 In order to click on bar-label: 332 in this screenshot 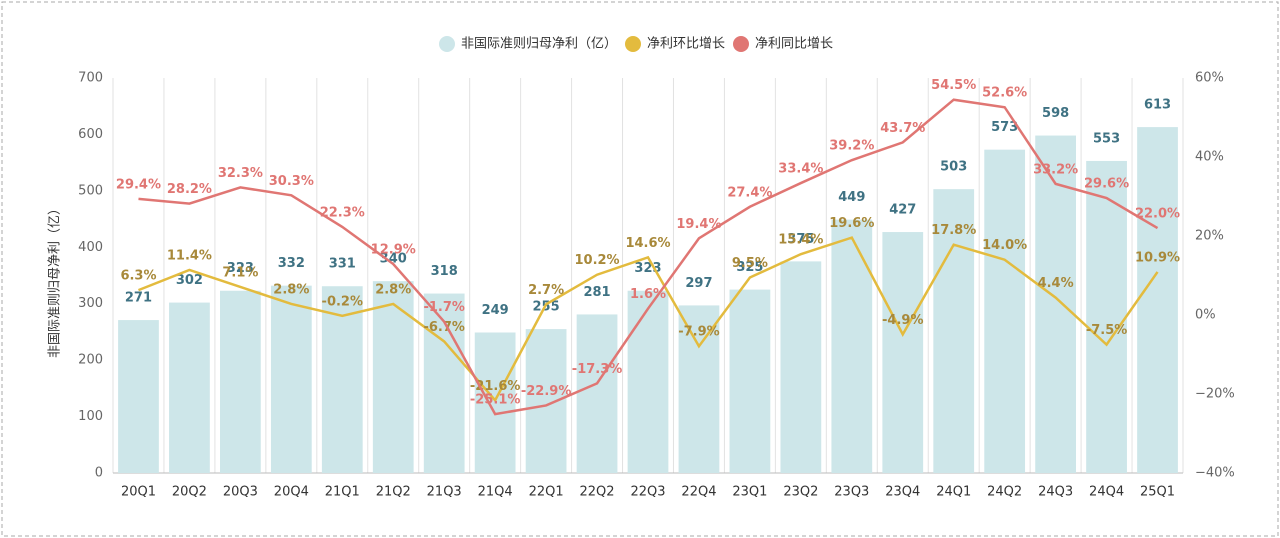, I will do `click(291, 263)`.